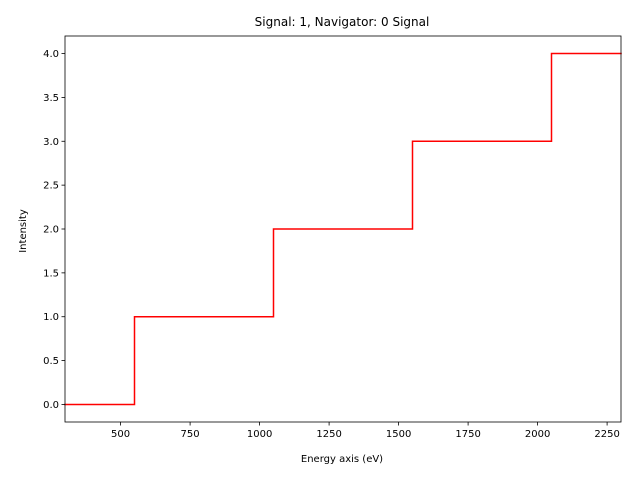 The image size is (640, 480). I want to click on x-tick-label: 1750, so click(467, 434).